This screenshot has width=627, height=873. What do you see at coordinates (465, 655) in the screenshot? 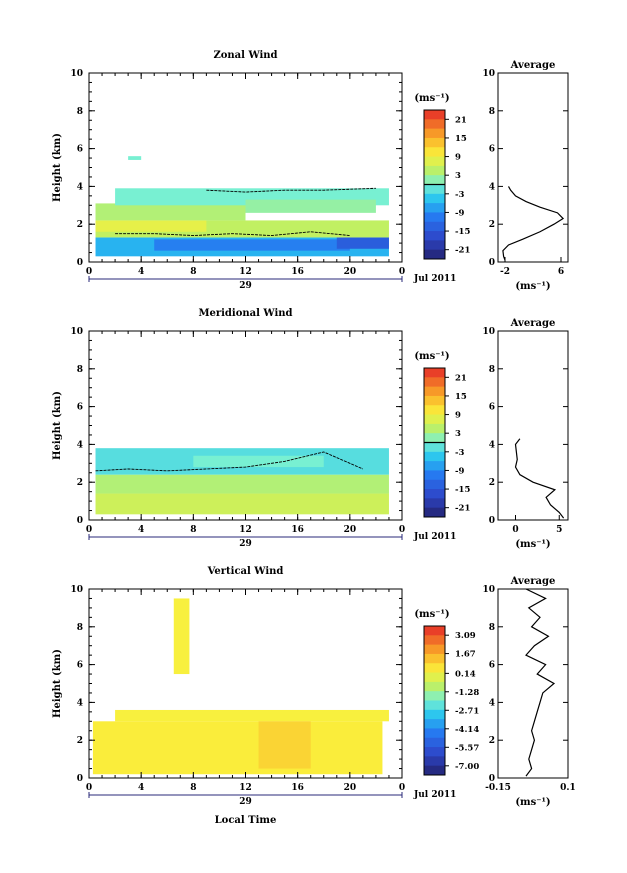
I see `colorbar-tick-label: 1.67` at bounding box center [465, 655].